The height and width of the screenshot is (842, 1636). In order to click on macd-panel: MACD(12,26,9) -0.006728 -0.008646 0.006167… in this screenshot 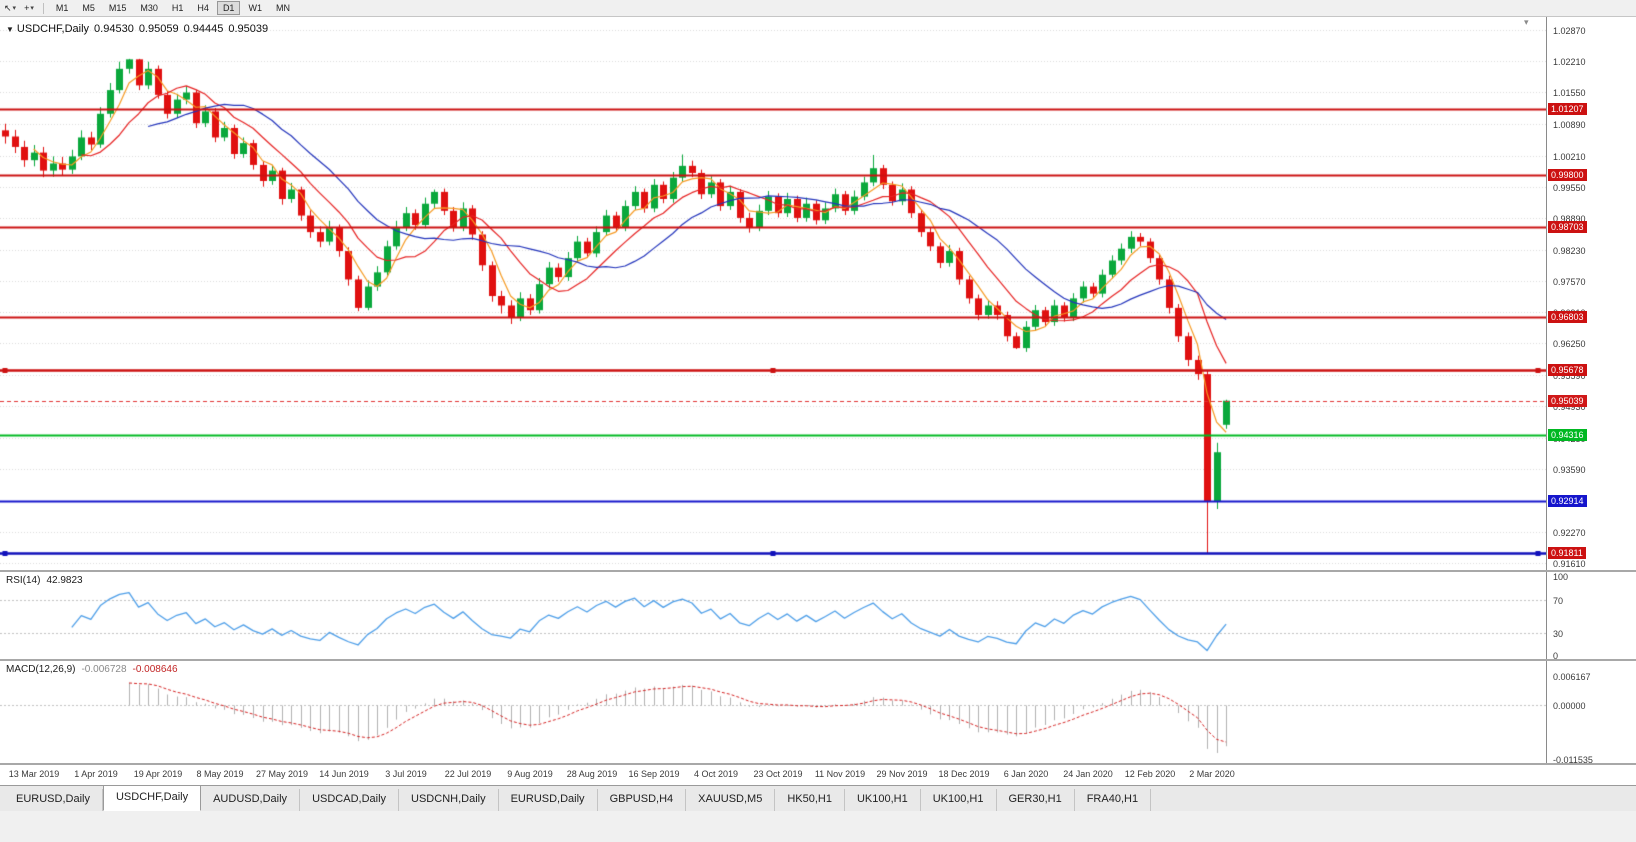, I will do `click(818, 713)`.